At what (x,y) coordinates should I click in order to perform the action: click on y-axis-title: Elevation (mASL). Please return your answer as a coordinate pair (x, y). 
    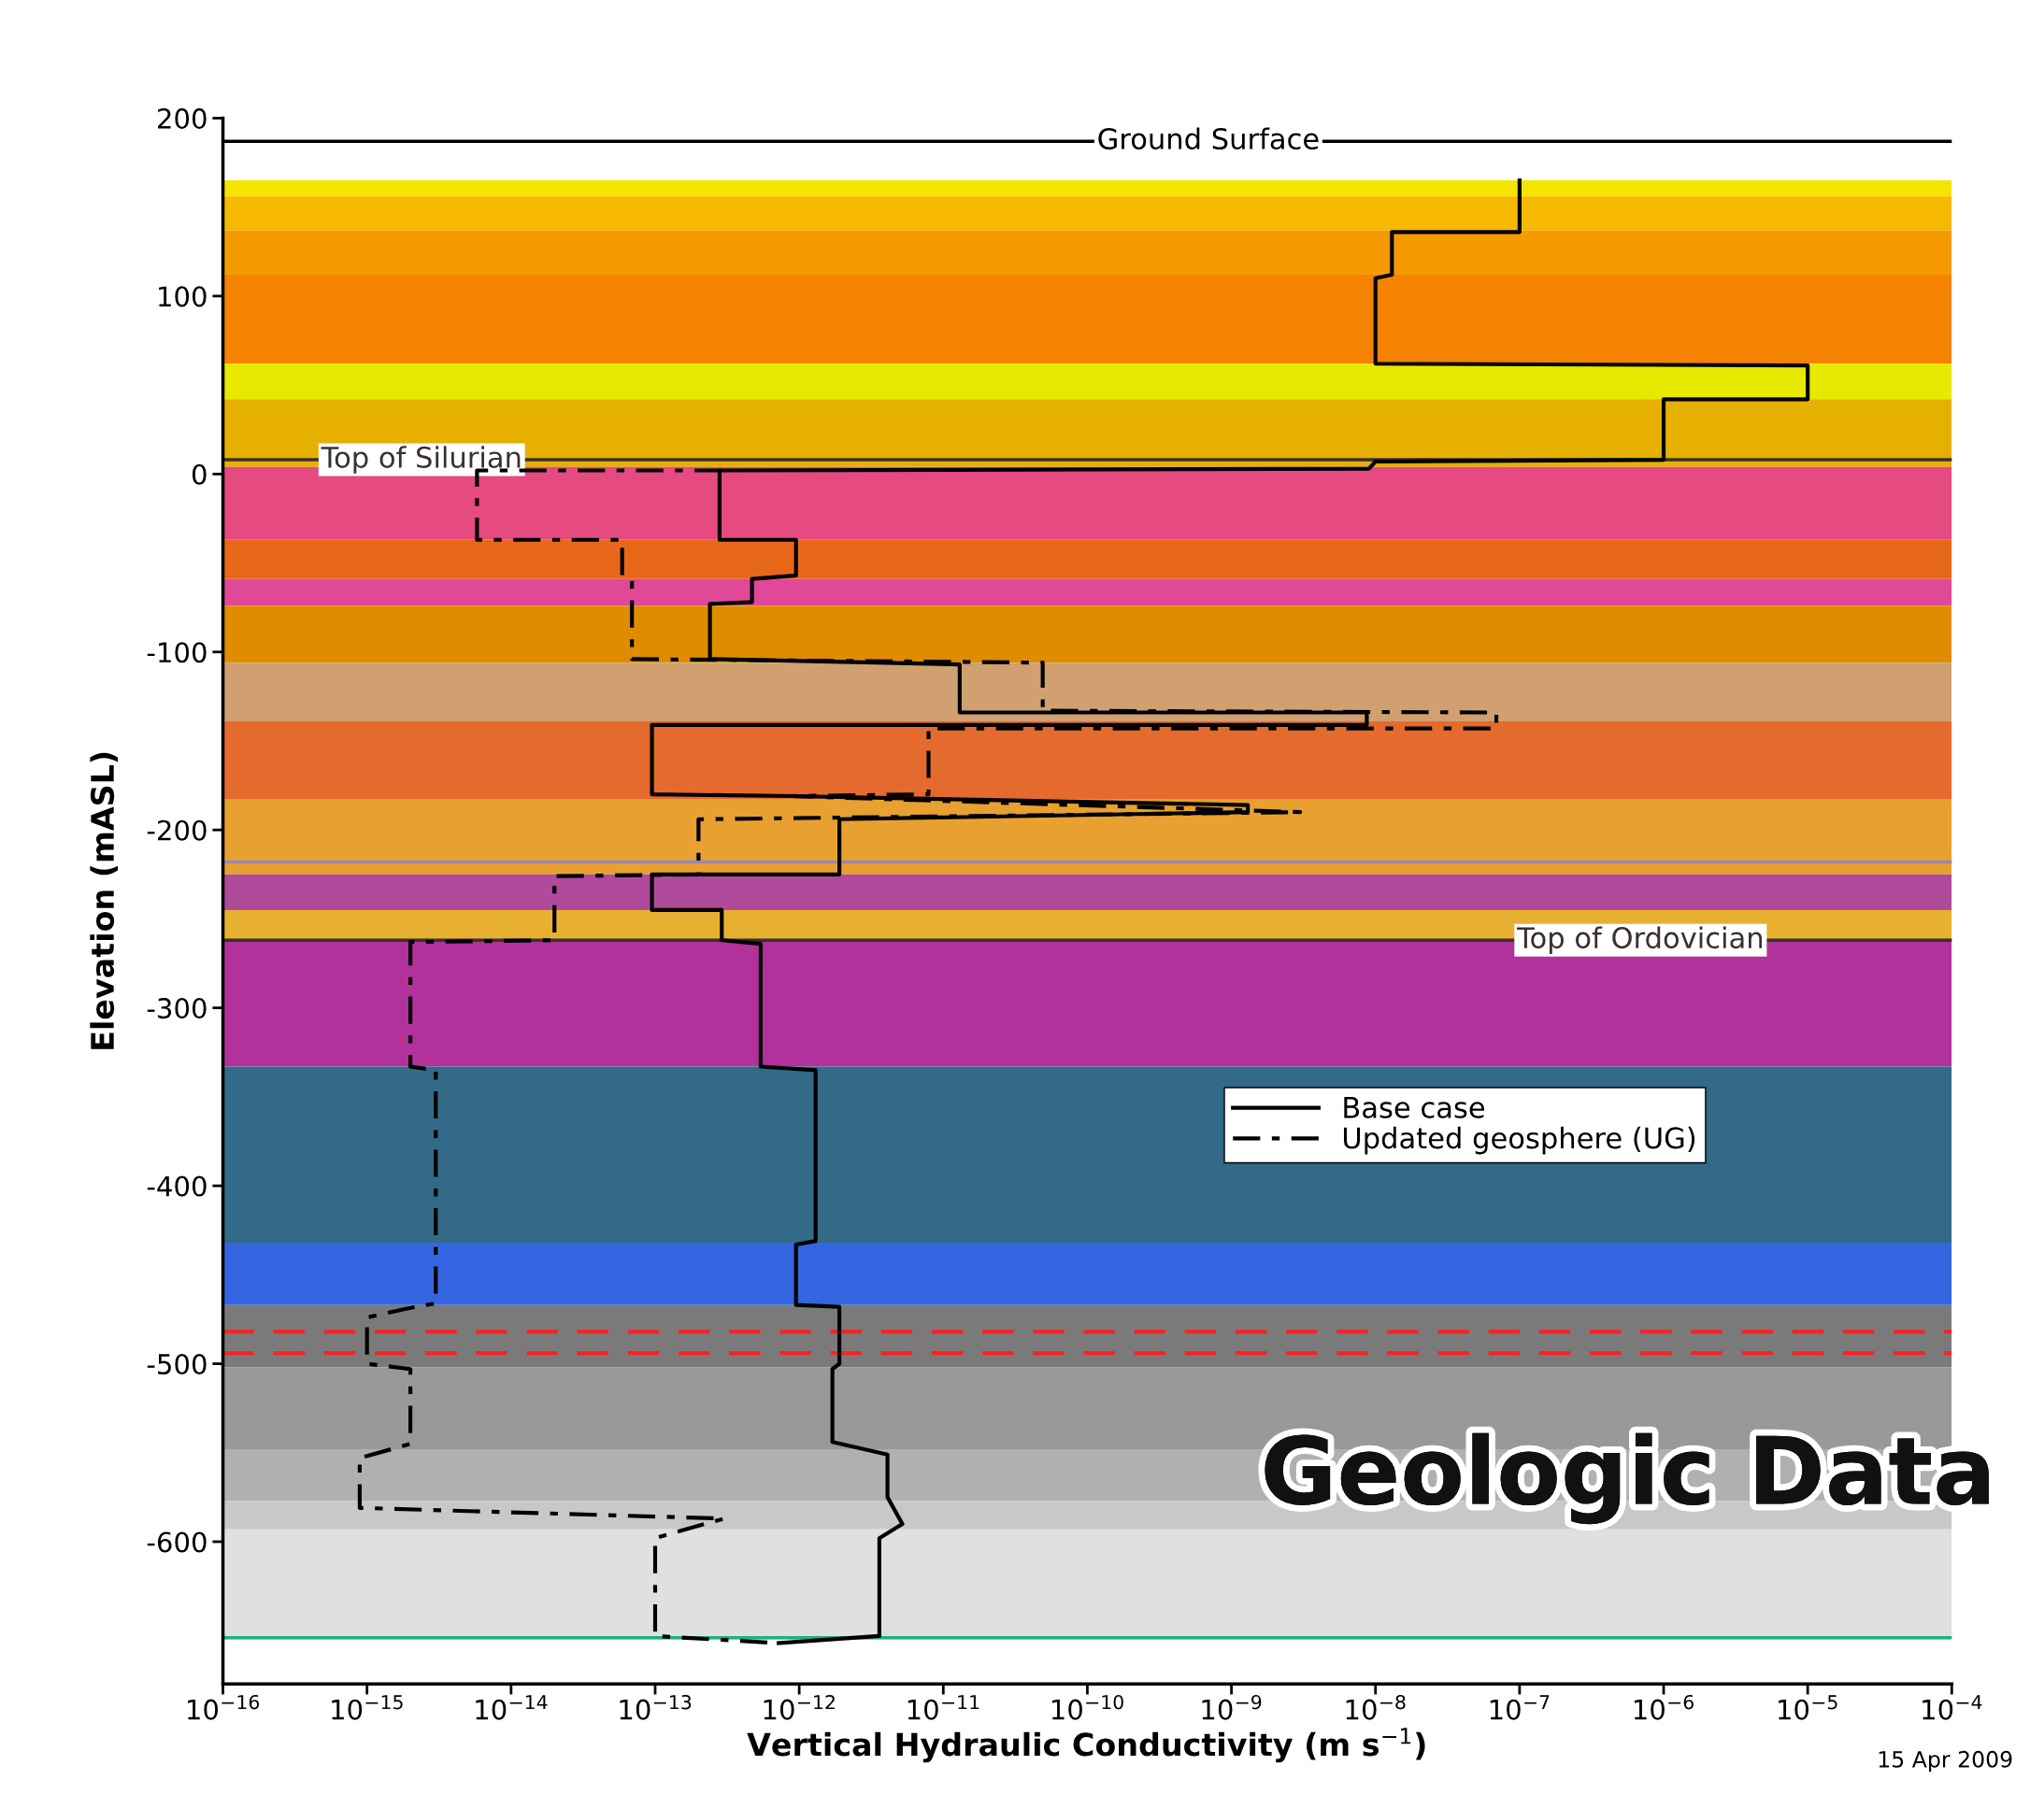
    Looking at the image, I should click on (104, 900).